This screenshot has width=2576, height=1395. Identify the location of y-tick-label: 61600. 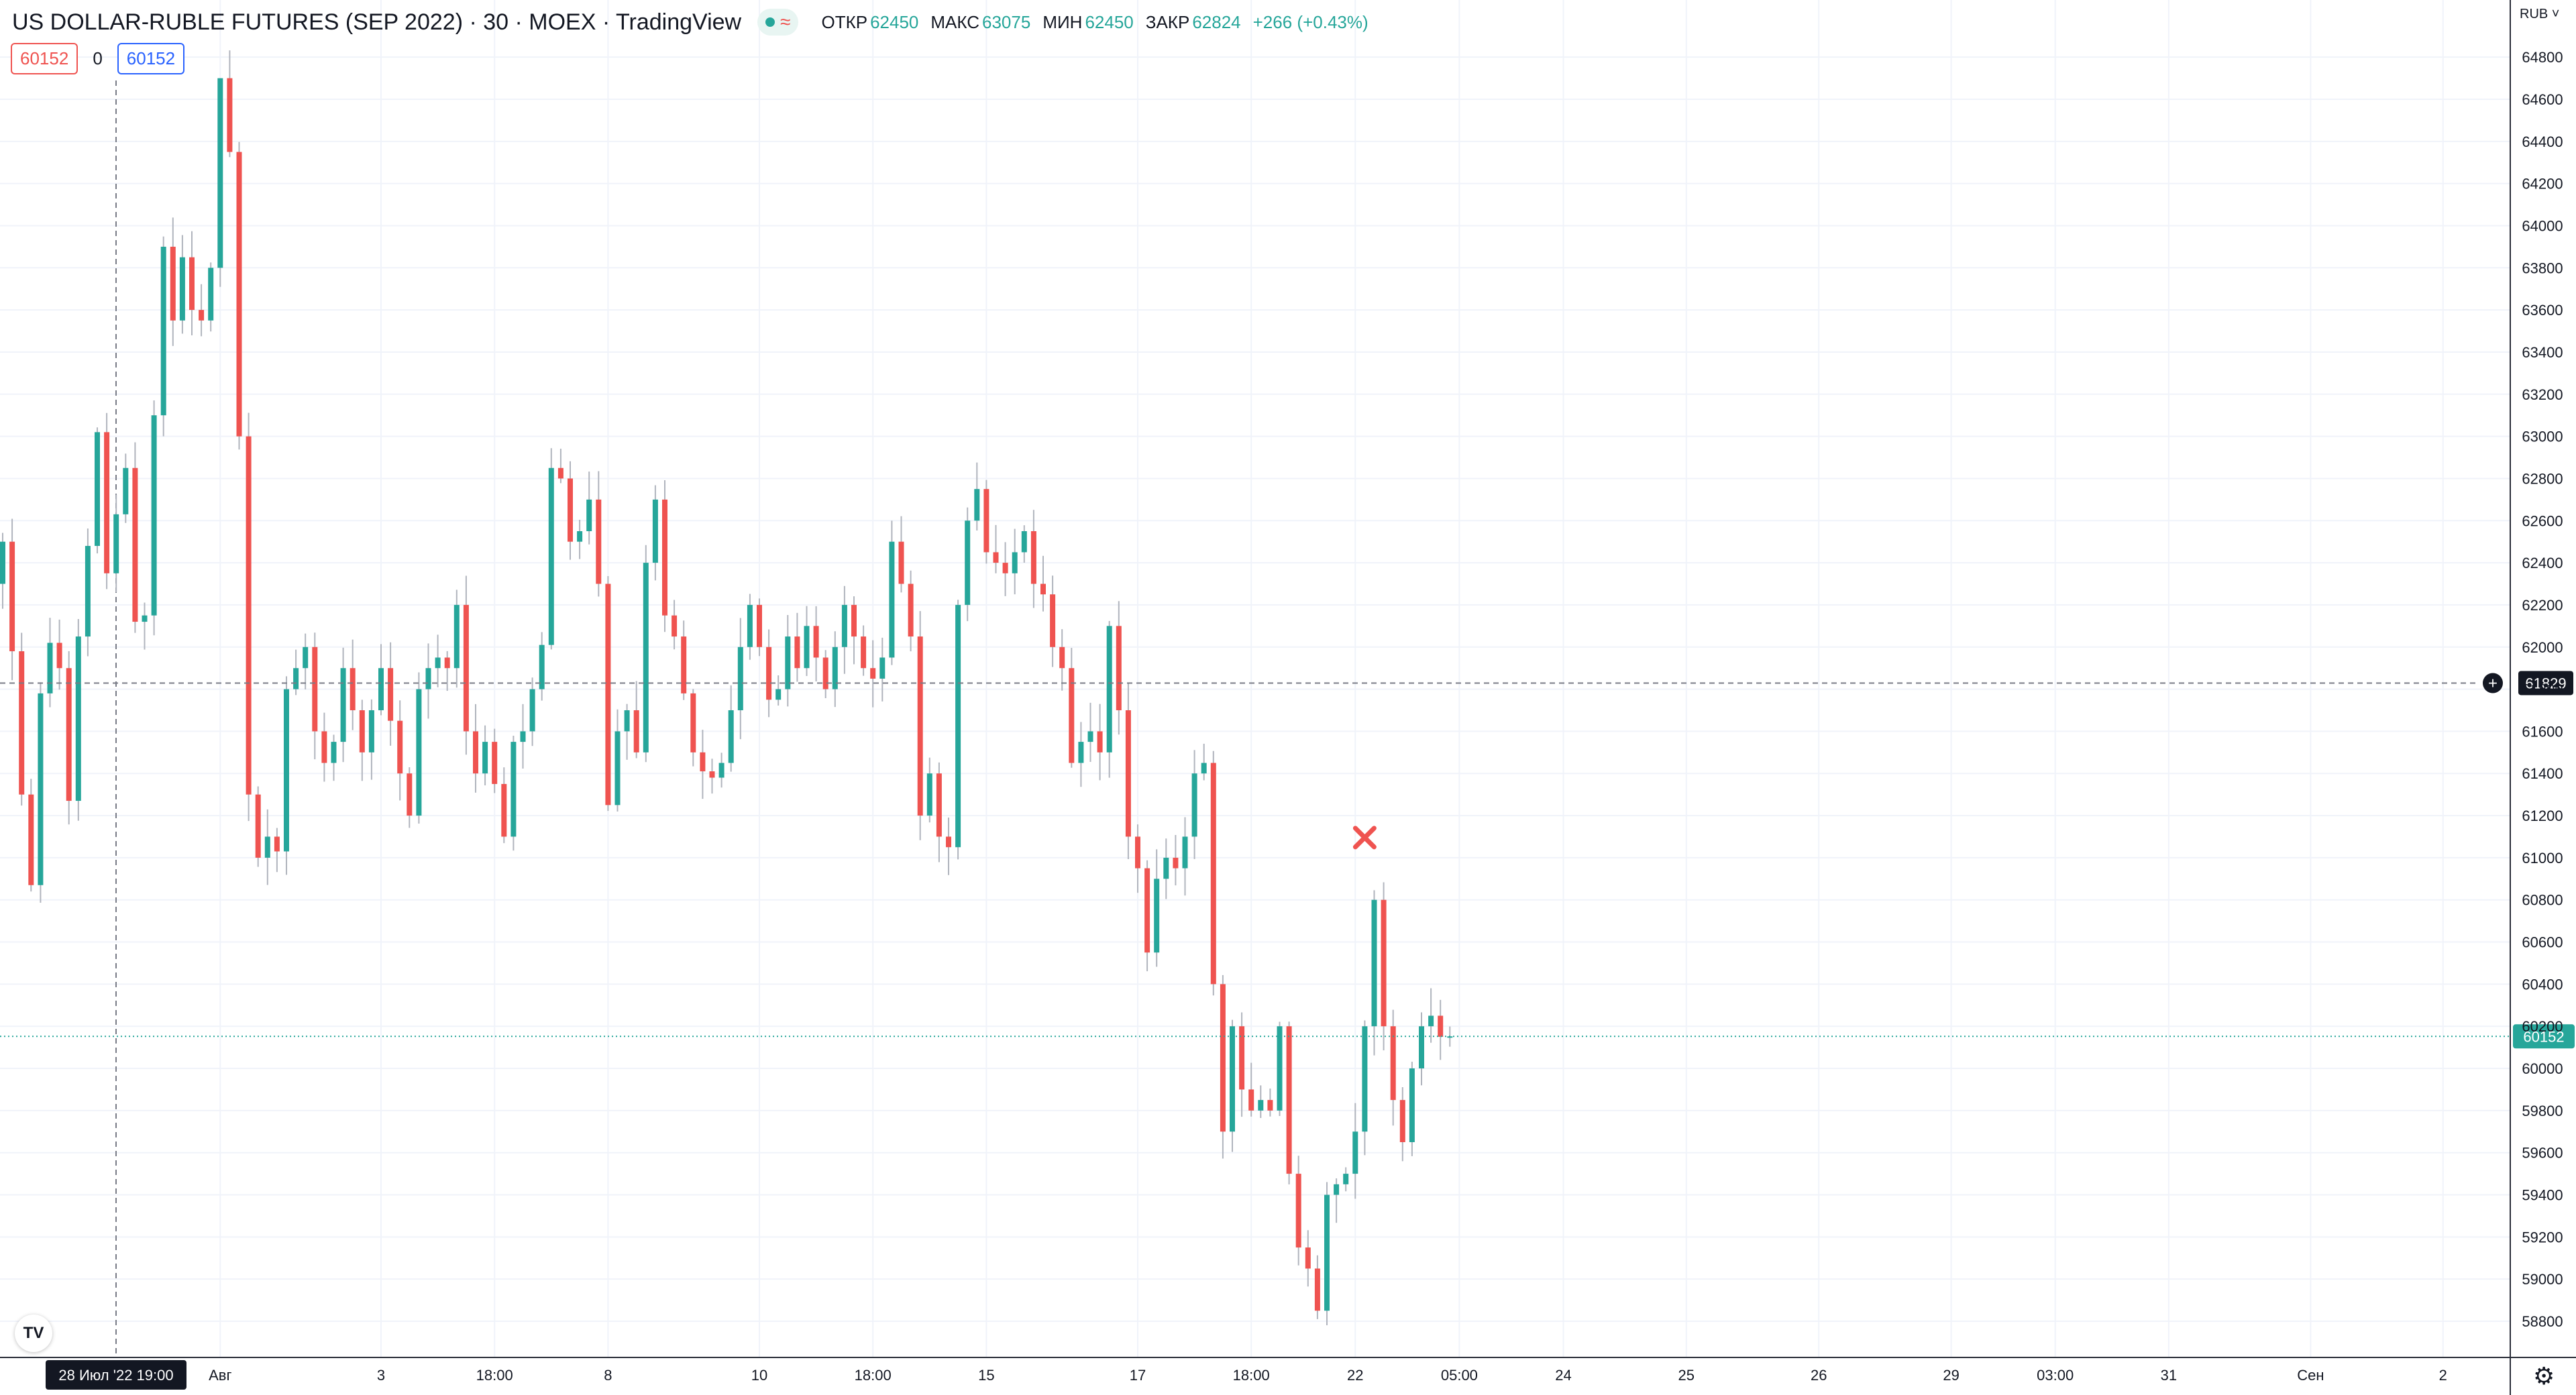
(2542, 731).